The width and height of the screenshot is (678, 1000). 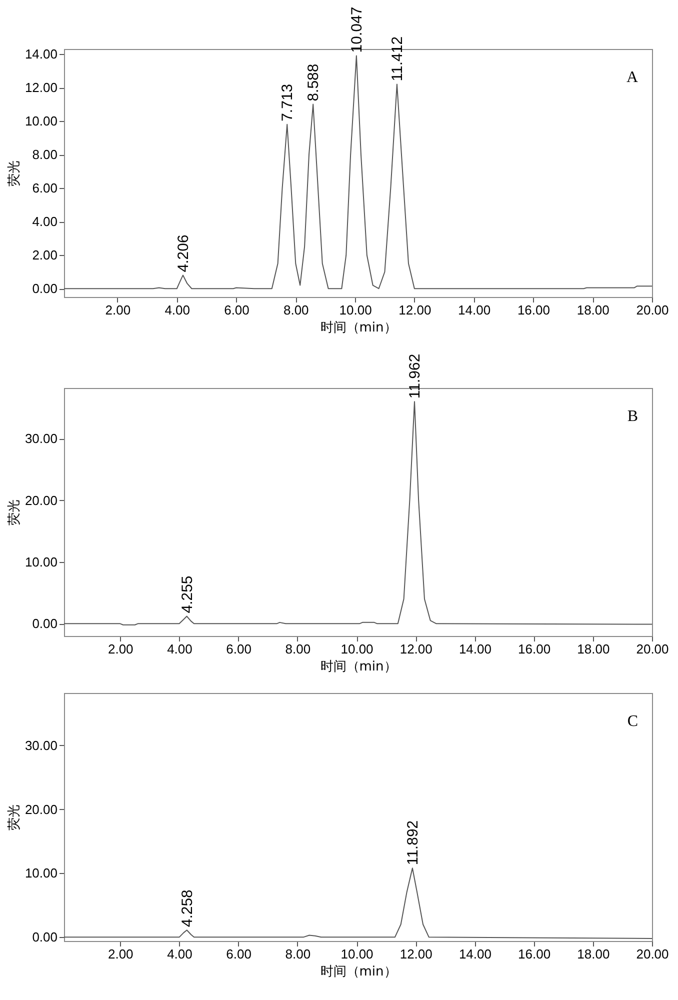 What do you see at coordinates (632, 77) in the screenshot?
I see `annotation: A` at bounding box center [632, 77].